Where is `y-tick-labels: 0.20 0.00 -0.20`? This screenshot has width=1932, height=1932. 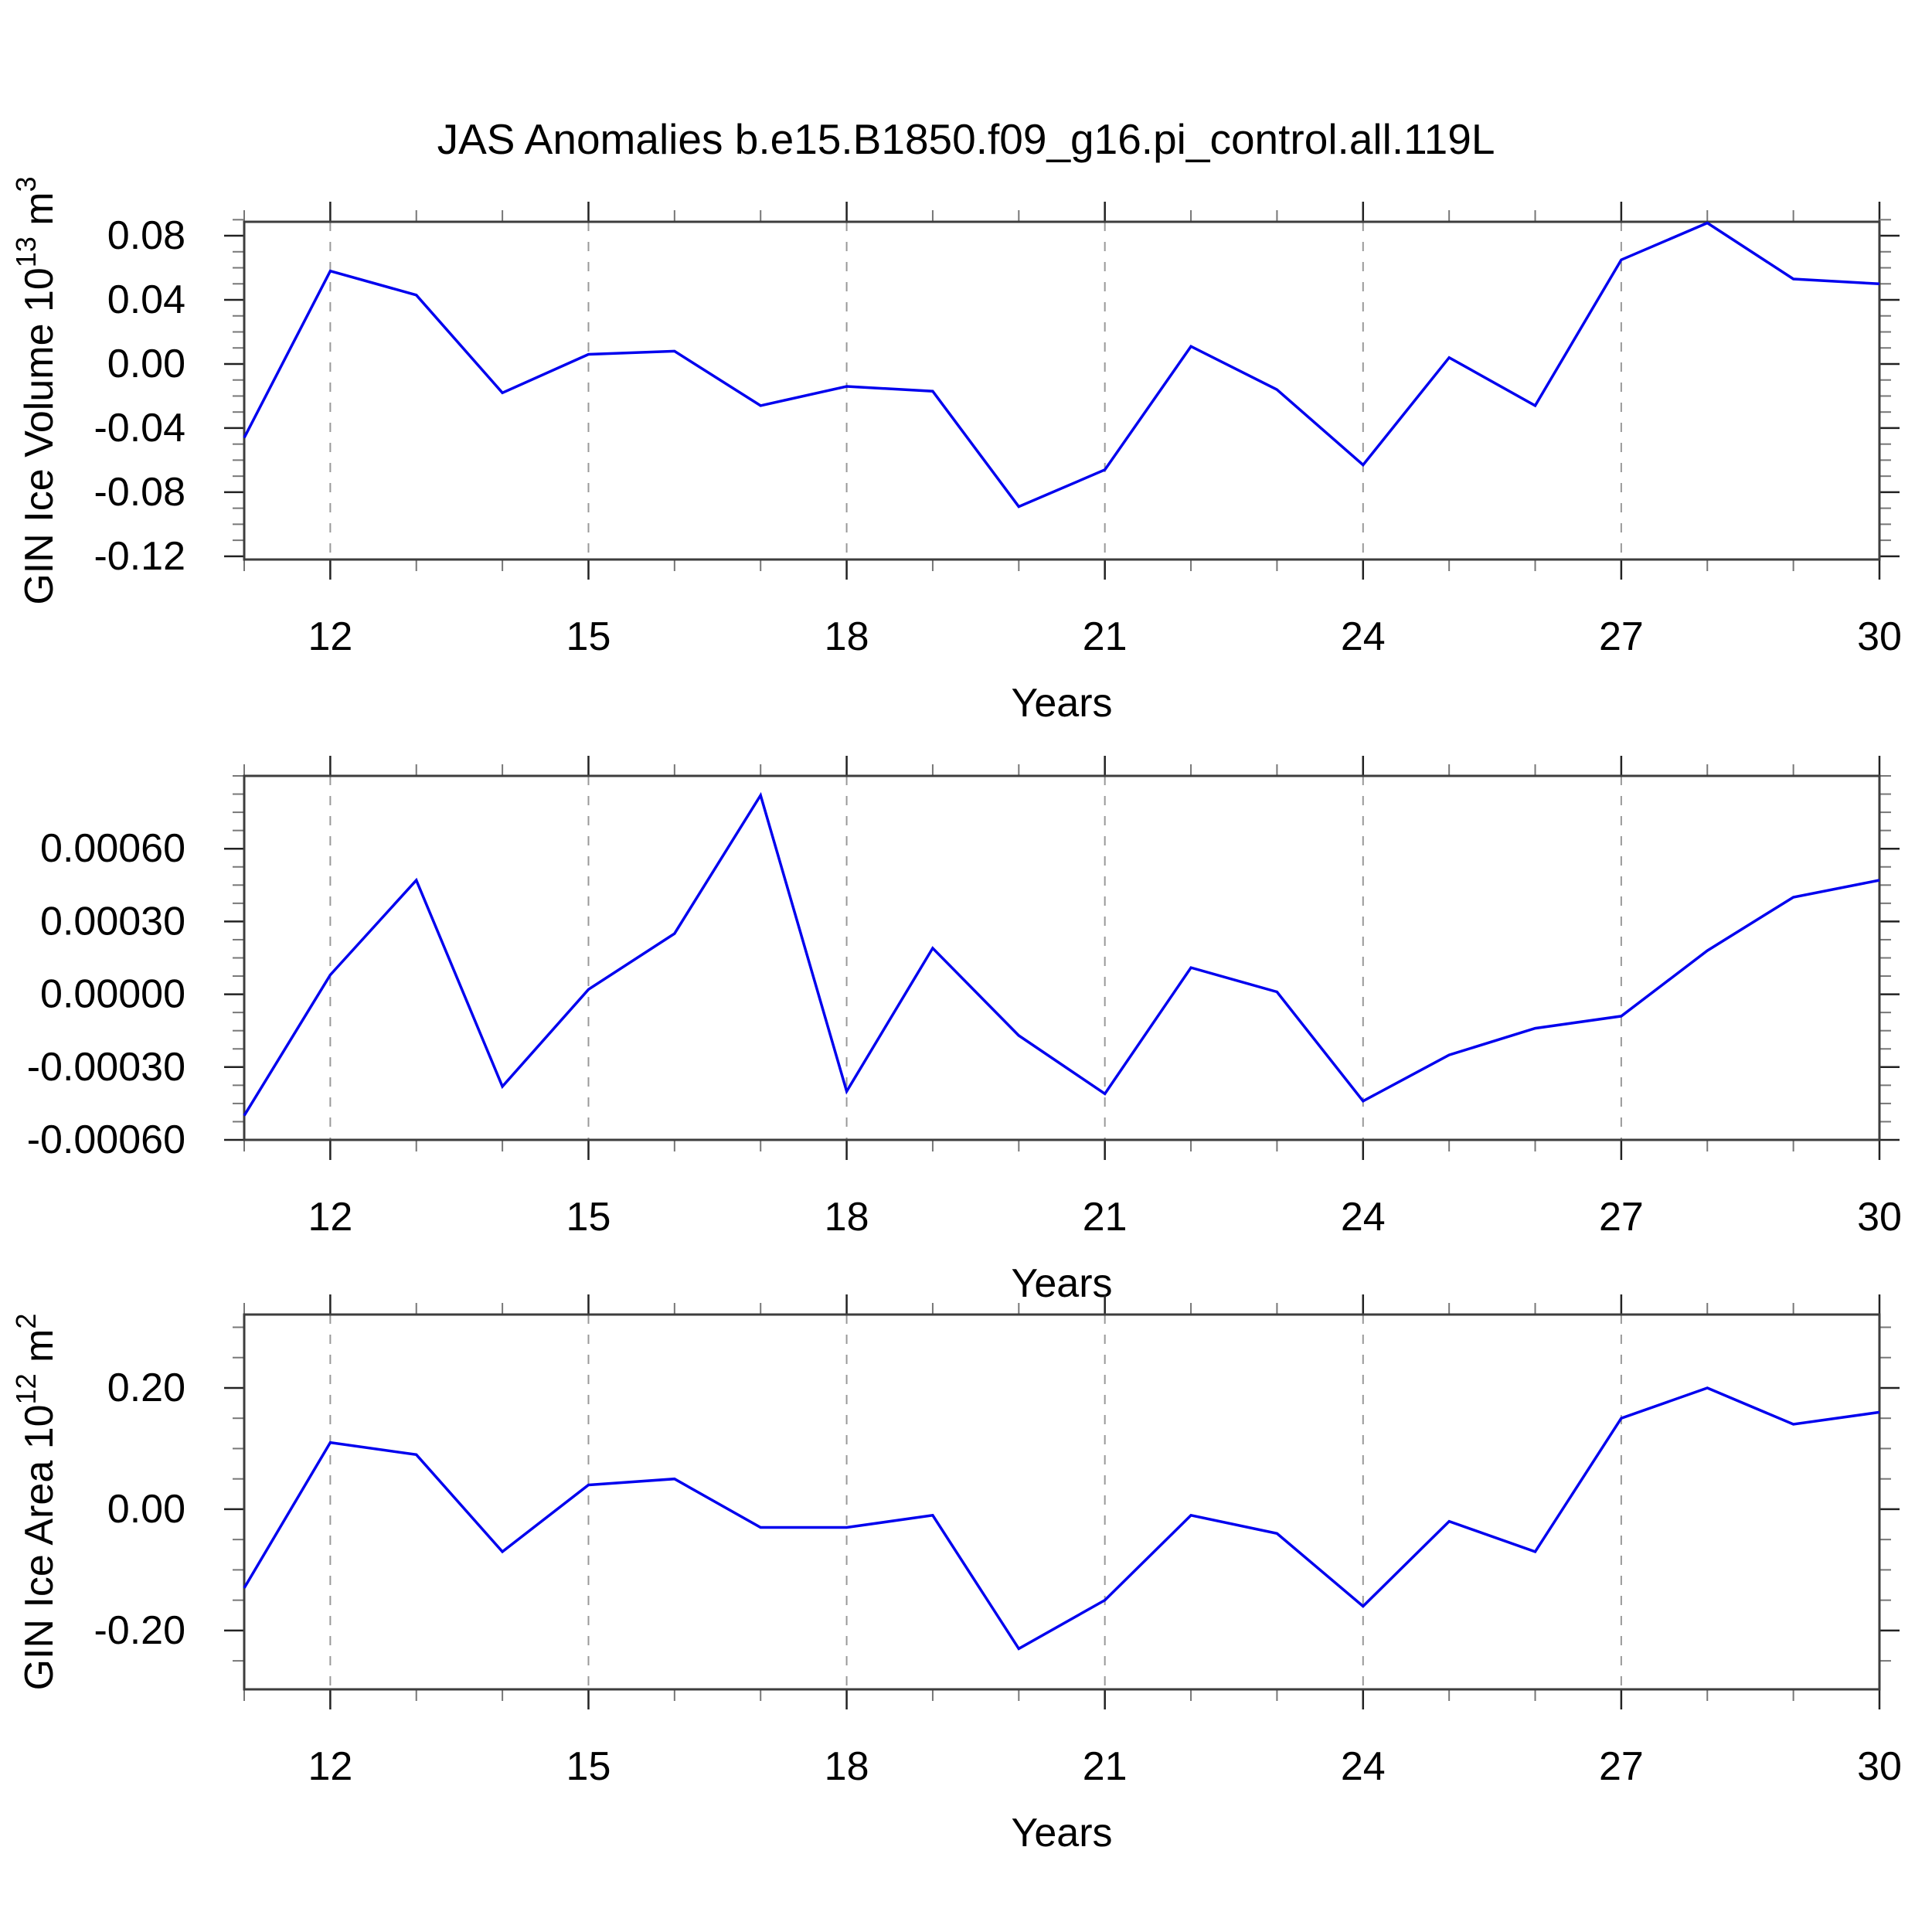 y-tick-labels: 0.20 0.00 -0.20 is located at coordinates (139, 1510).